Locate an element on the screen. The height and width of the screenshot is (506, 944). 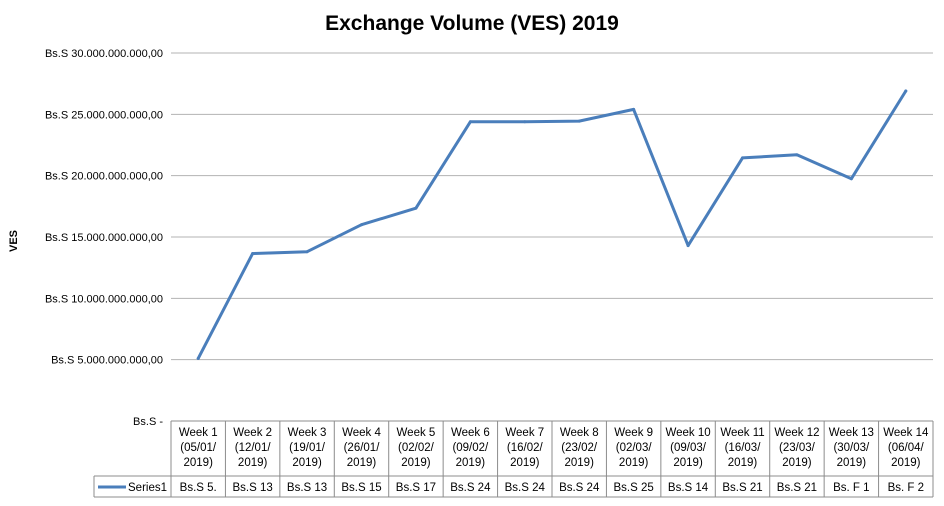
x-category-label: (16/03/ is located at coordinates (743, 448).